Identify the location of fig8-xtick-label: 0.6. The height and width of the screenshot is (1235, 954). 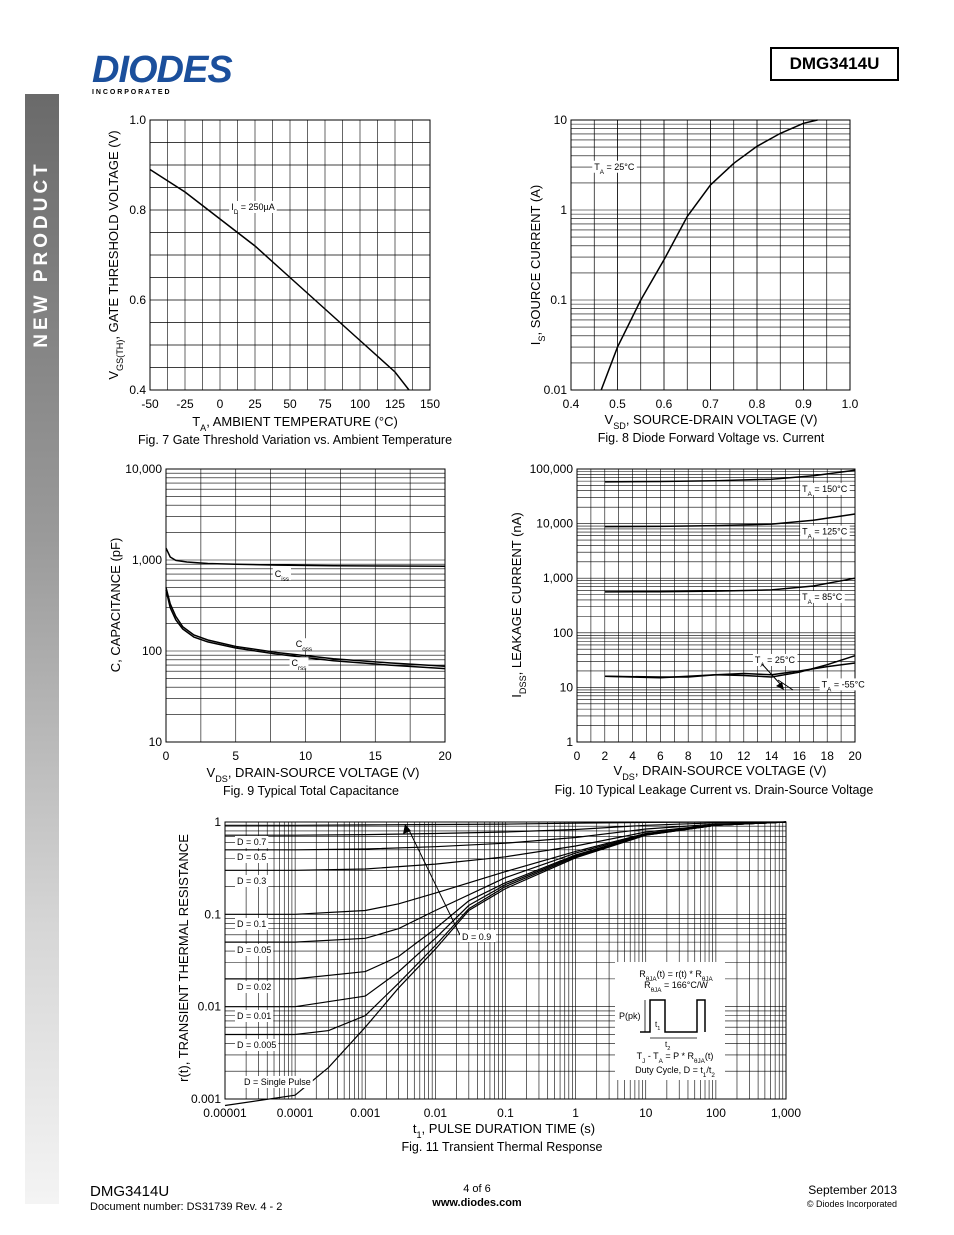
(664, 404).